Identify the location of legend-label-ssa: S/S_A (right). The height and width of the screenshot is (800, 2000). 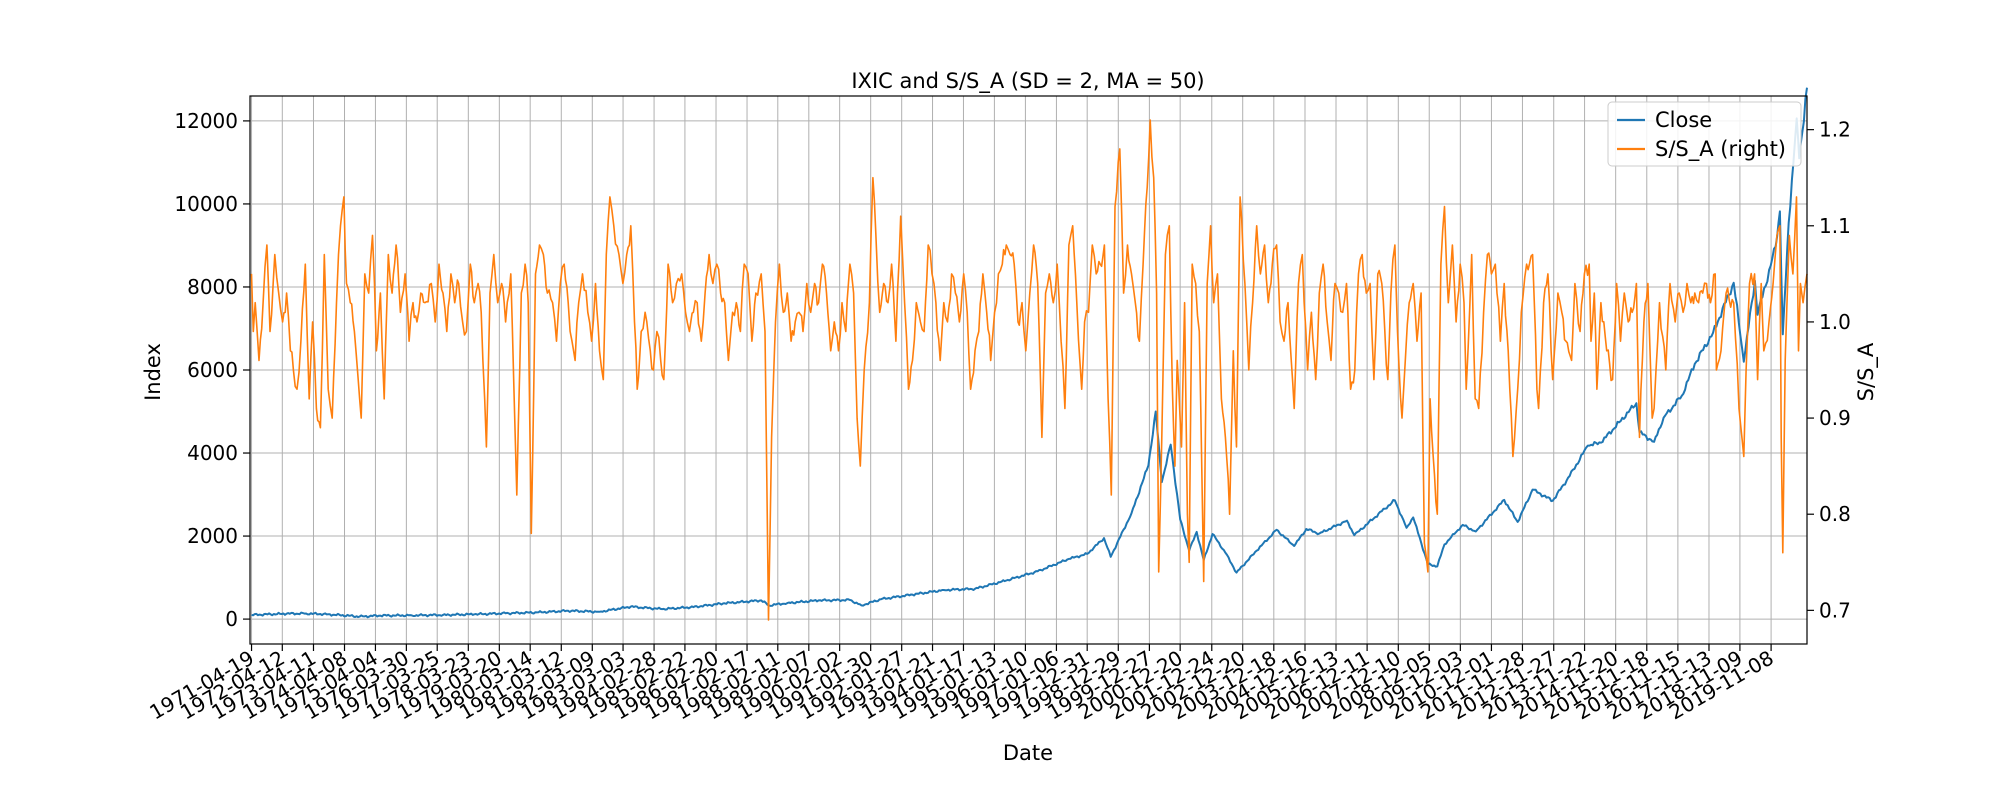
(1720, 149).